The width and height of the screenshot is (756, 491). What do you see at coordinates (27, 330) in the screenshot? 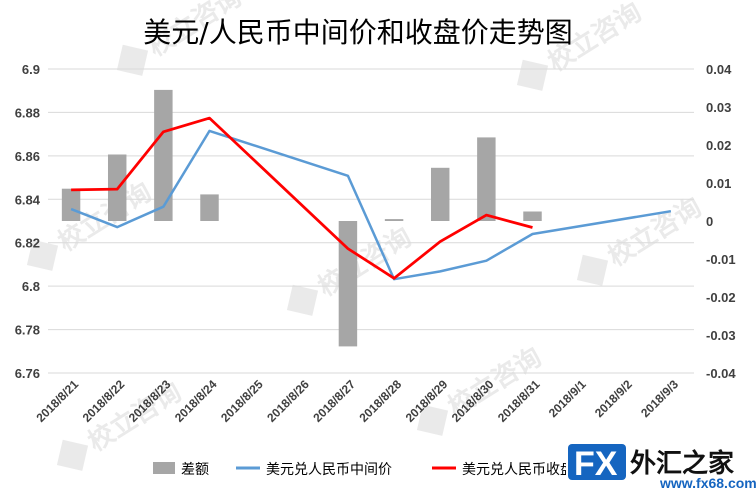
I see `left-tick-label: 6.78` at bounding box center [27, 330].